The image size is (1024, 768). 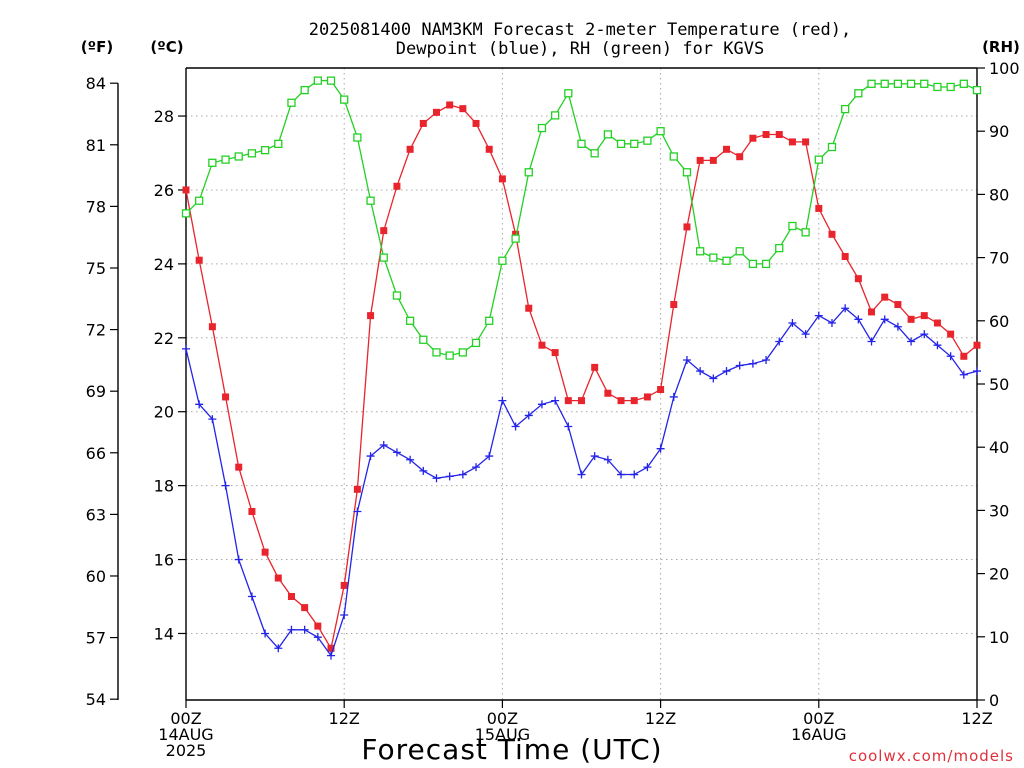 I want to click on celsius-unit-label: (ºC), so click(x=166, y=47).